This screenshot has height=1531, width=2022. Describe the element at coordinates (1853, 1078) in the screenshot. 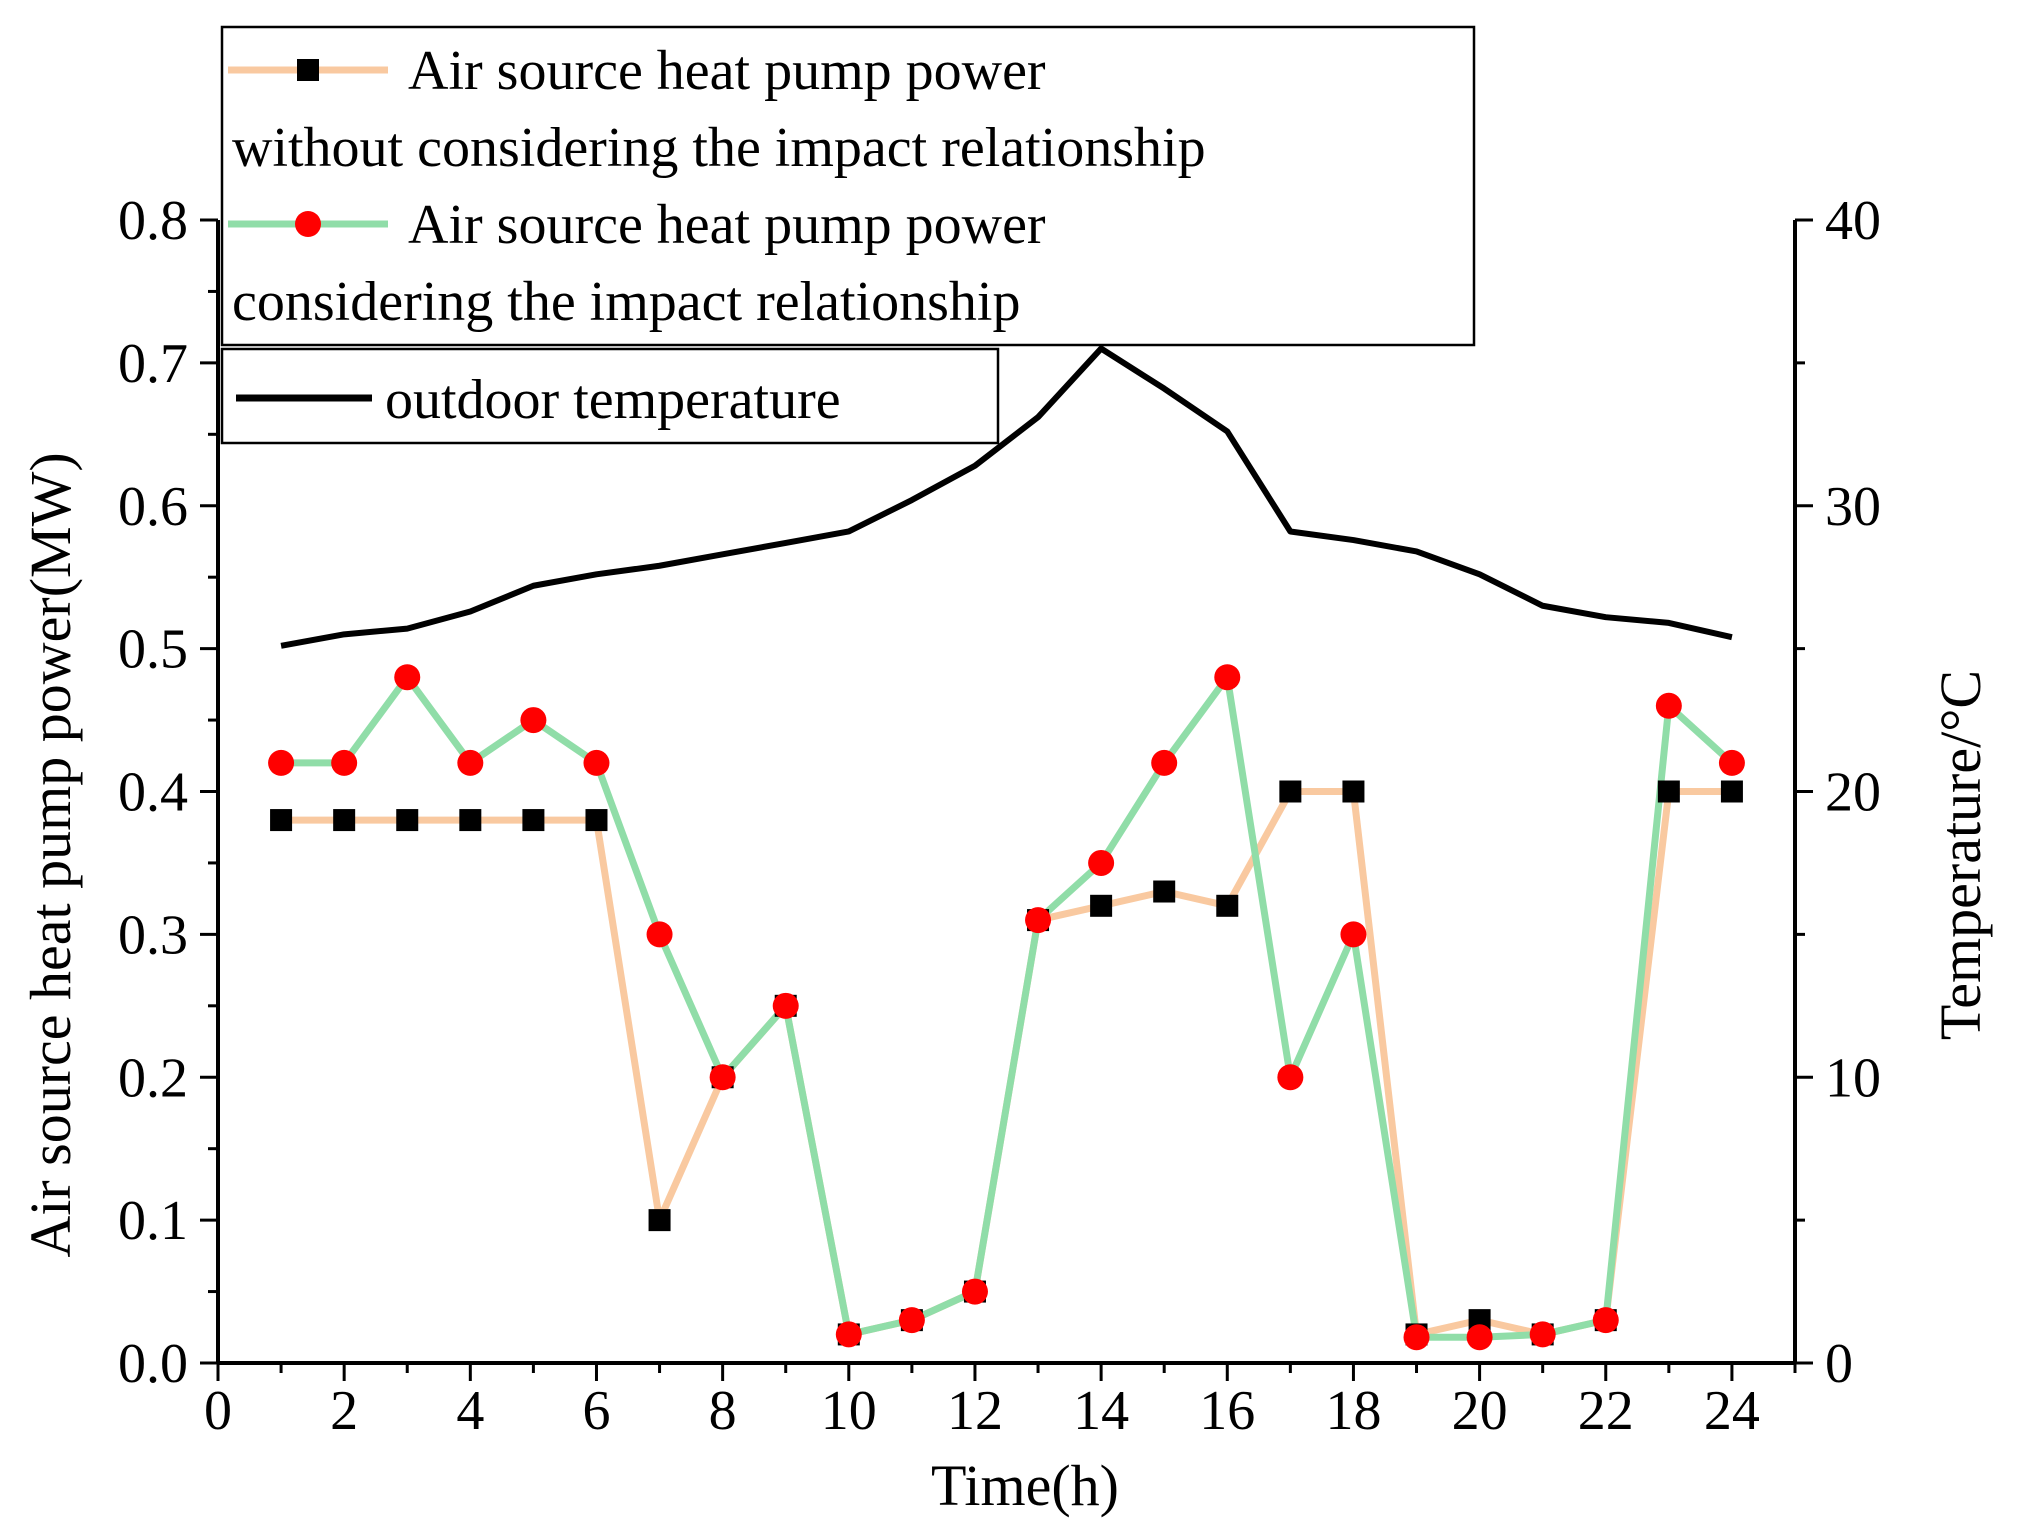

I see `y2-tick-label: 10` at that location.